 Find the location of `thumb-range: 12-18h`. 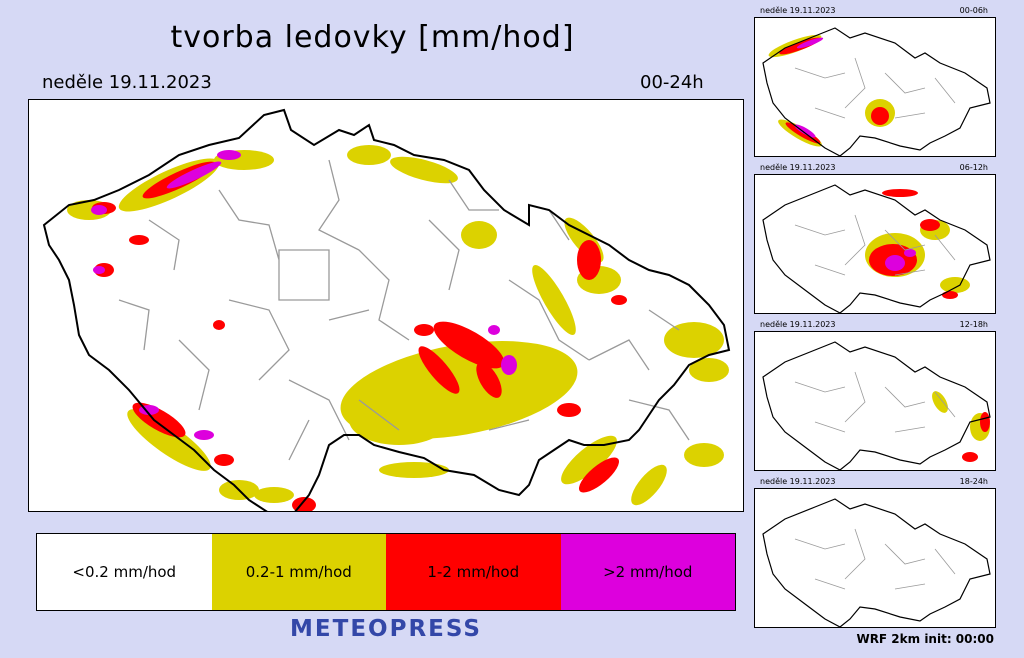

thumb-range: 12-18h is located at coordinates (973, 324).